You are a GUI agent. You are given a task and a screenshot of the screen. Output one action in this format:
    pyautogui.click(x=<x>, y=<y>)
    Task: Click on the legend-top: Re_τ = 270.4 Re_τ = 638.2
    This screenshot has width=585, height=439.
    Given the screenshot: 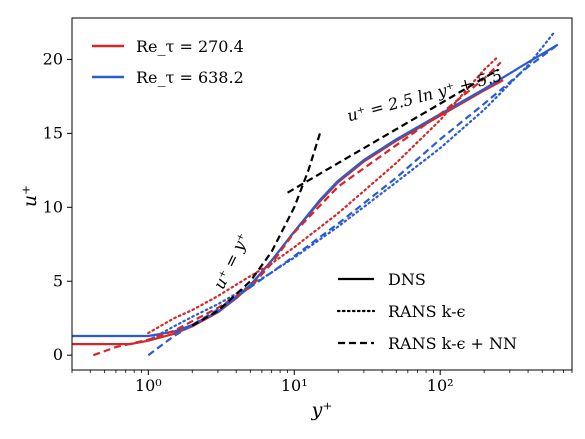 What is the action you would take?
    pyautogui.click(x=168, y=62)
    